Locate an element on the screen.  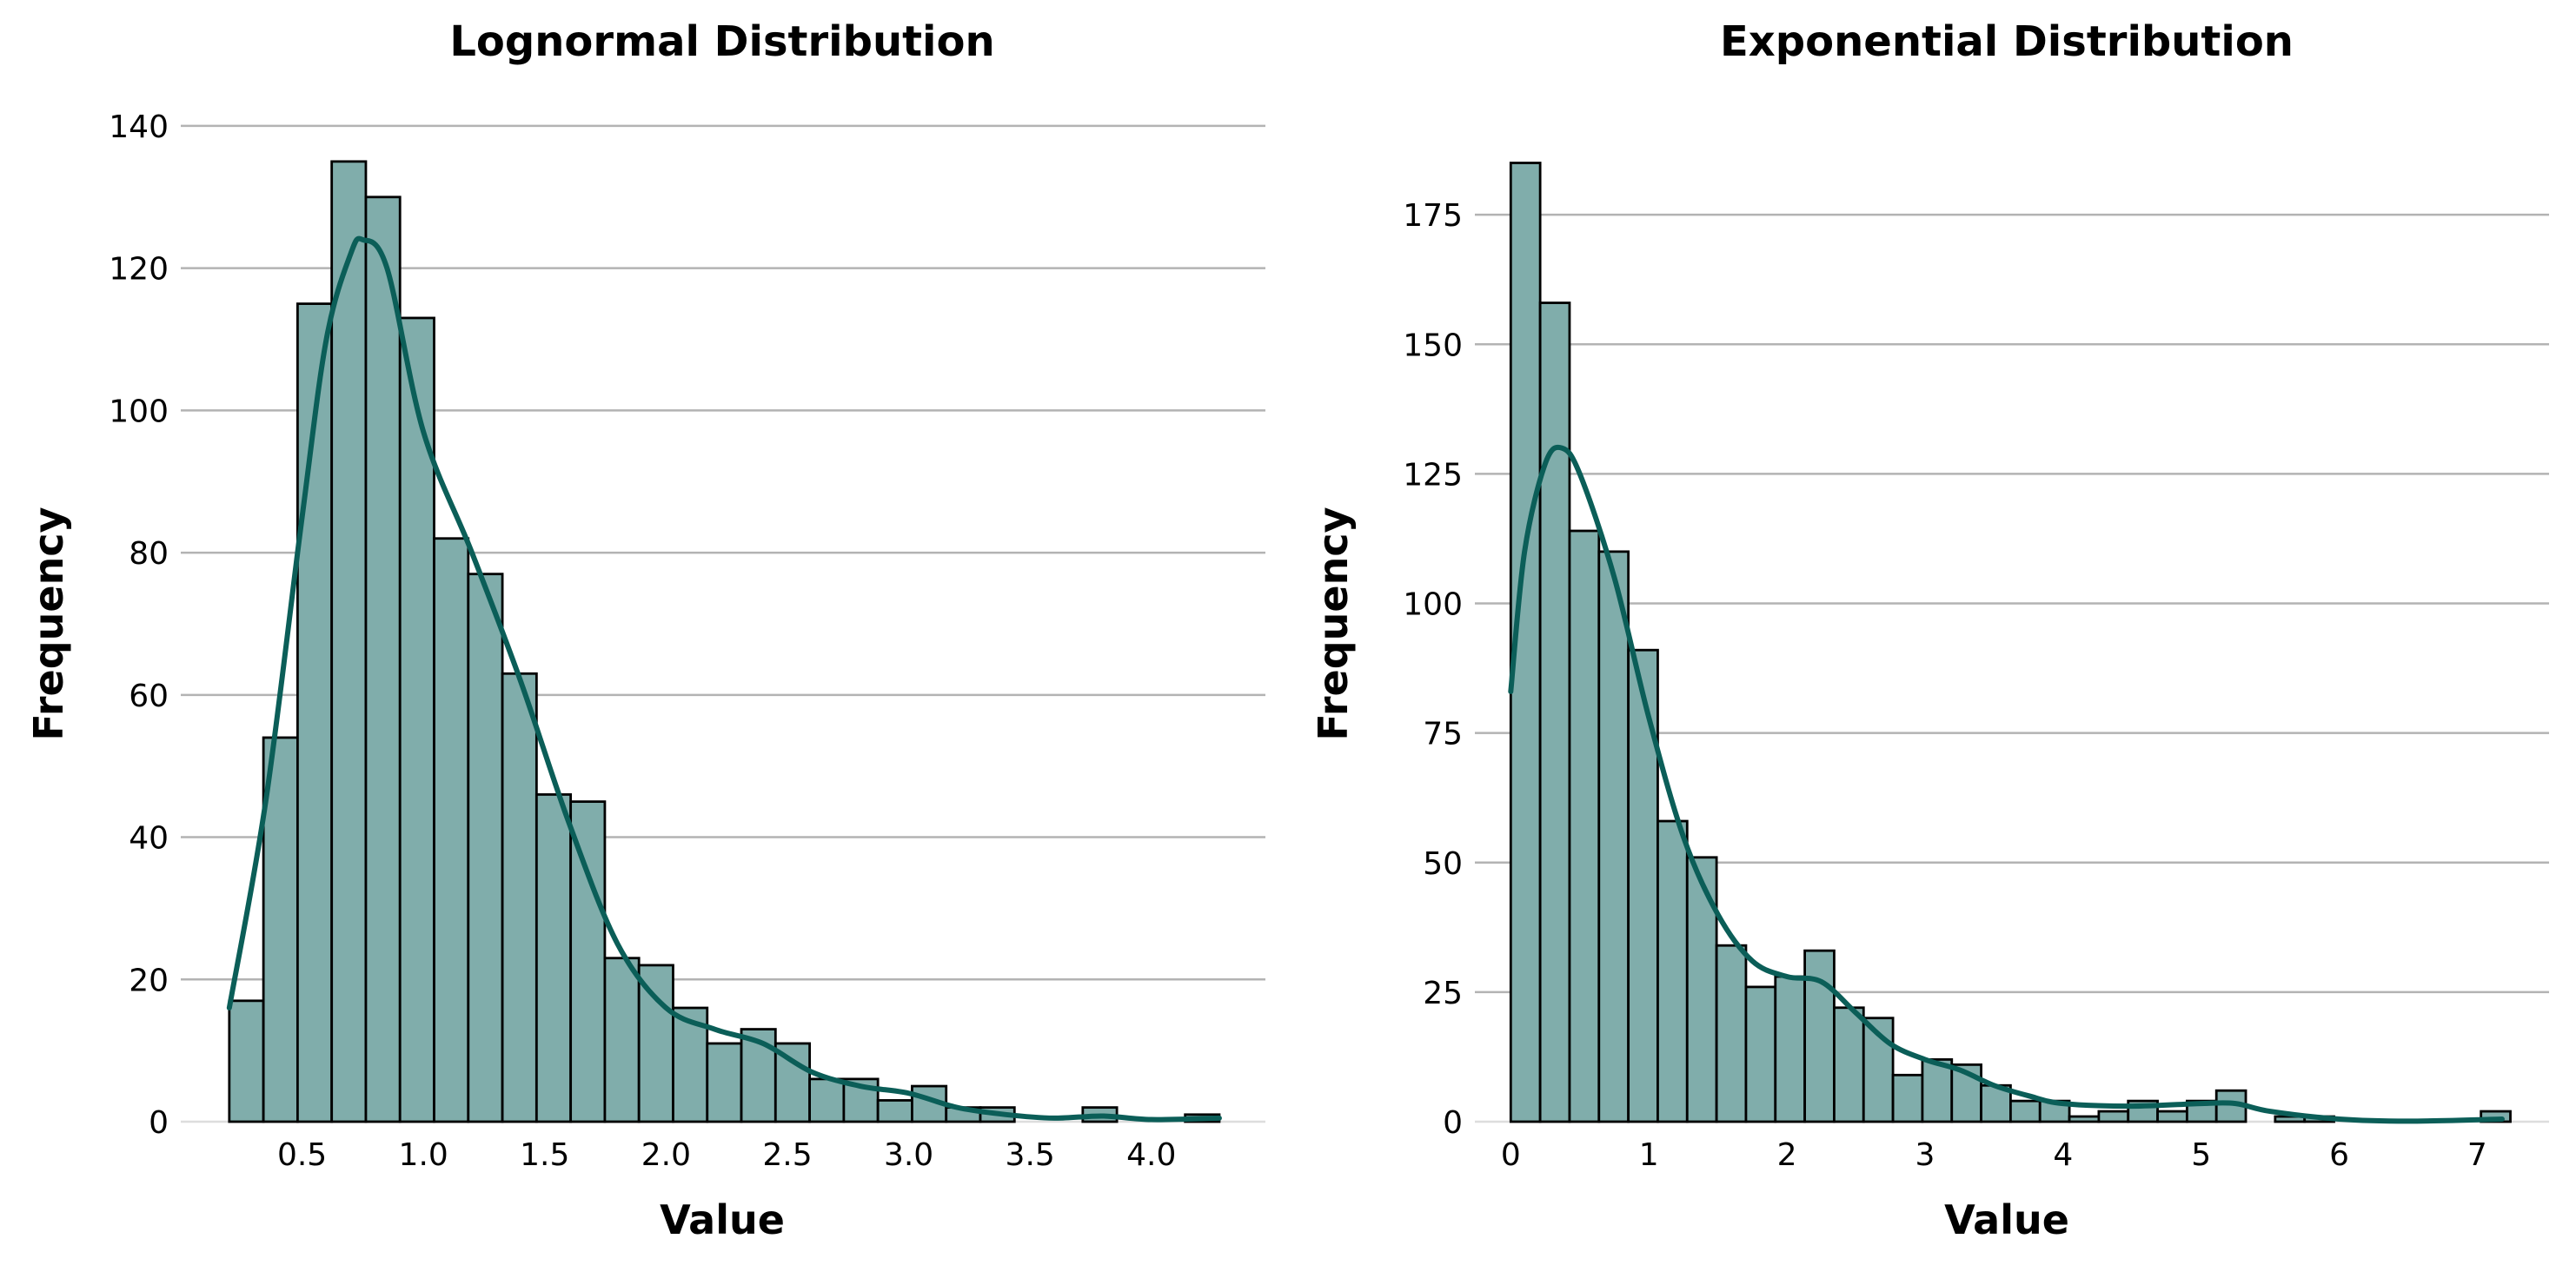
chart-title: Exponential Distribution is located at coordinates (2007, 41).